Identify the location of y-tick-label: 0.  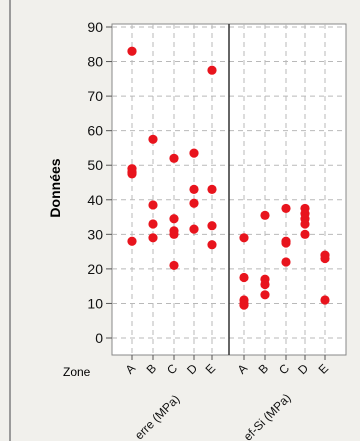
(99, 338).